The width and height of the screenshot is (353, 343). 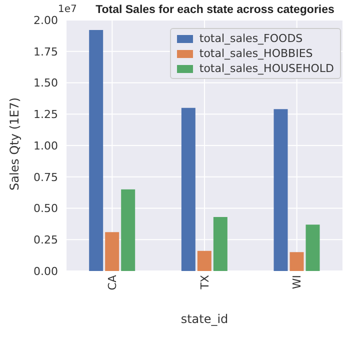 What do you see at coordinates (14, 143) in the screenshot?
I see `y-axis-title: Sales Qty (1E7)` at bounding box center [14, 143].